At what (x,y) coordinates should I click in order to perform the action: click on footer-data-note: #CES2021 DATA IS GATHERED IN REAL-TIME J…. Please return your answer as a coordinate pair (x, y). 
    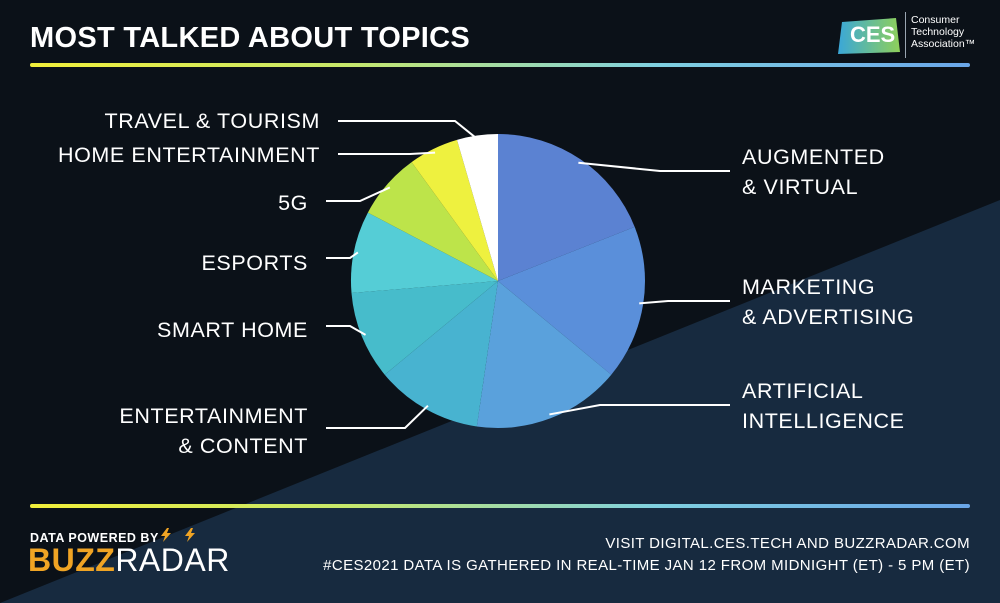
    Looking at the image, I should click on (646, 565).